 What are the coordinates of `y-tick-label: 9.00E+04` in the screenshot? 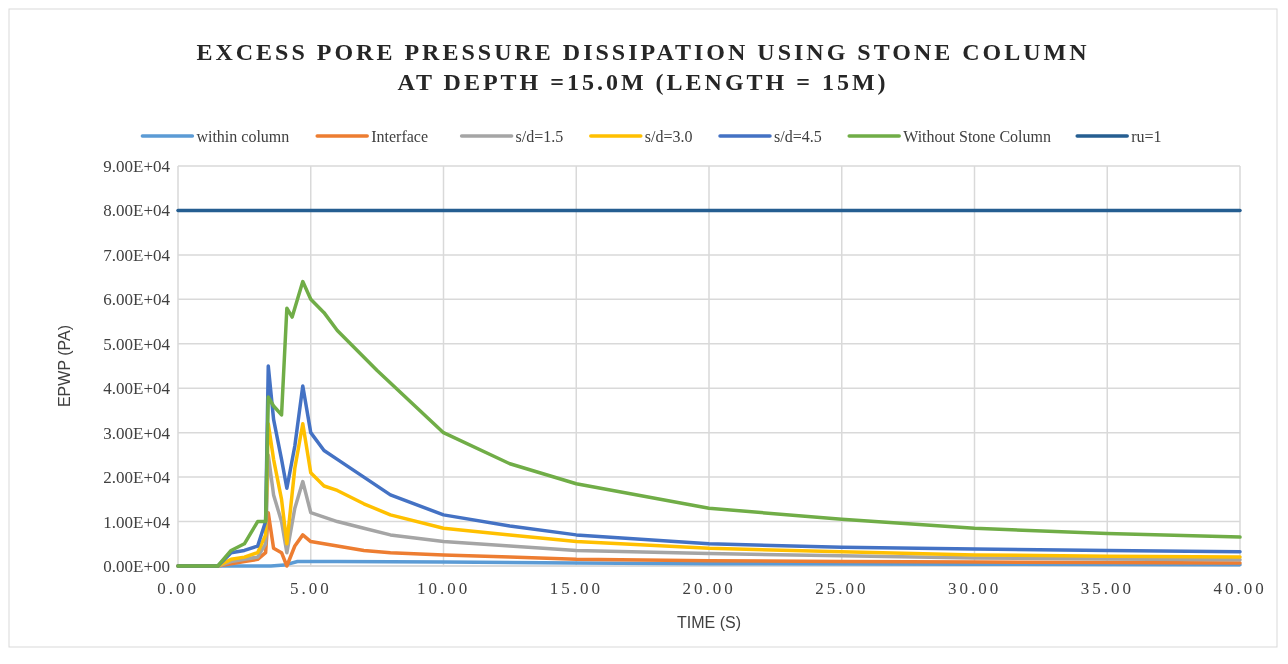 It's located at (137, 166).